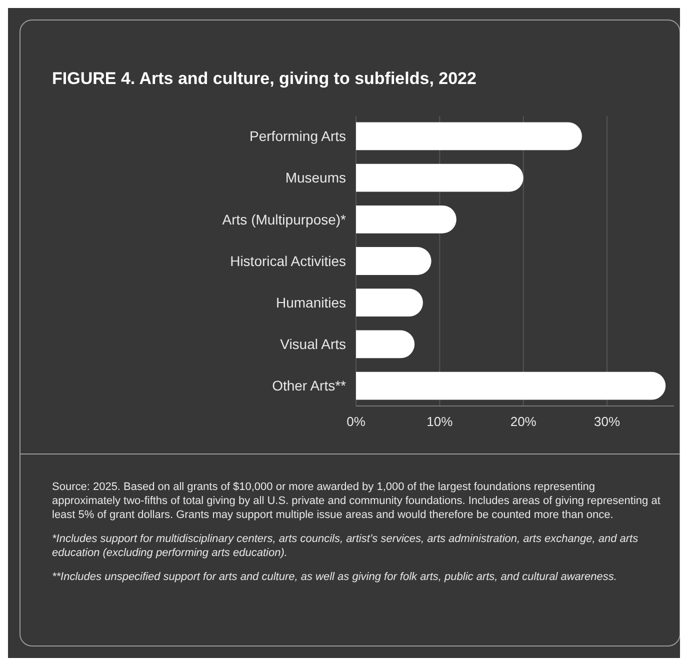 This screenshot has width=689, height=665. Describe the element at coordinates (440, 421) in the screenshot. I see `x-tick-label: 10%` at that location.